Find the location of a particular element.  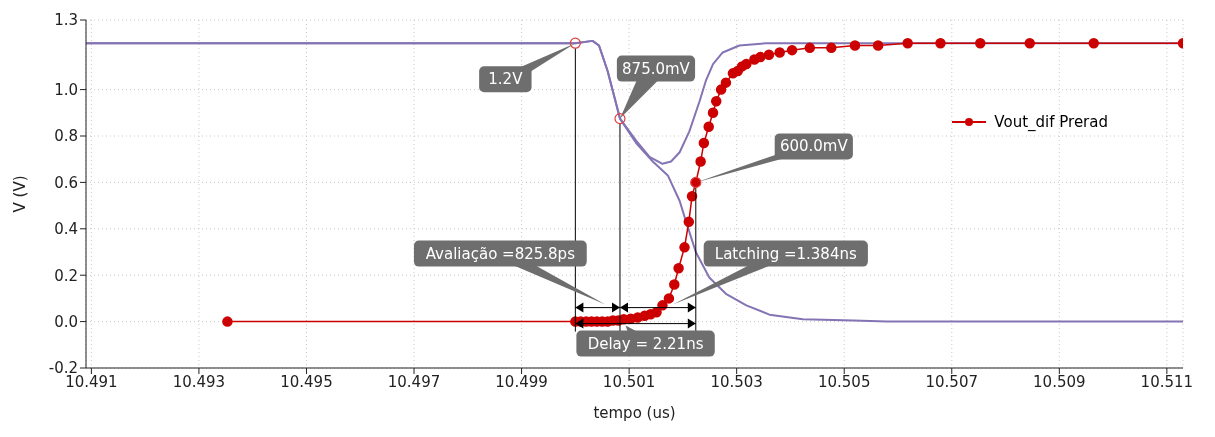

x-tick-label: 10.497 is located at coordinates (414, 381).